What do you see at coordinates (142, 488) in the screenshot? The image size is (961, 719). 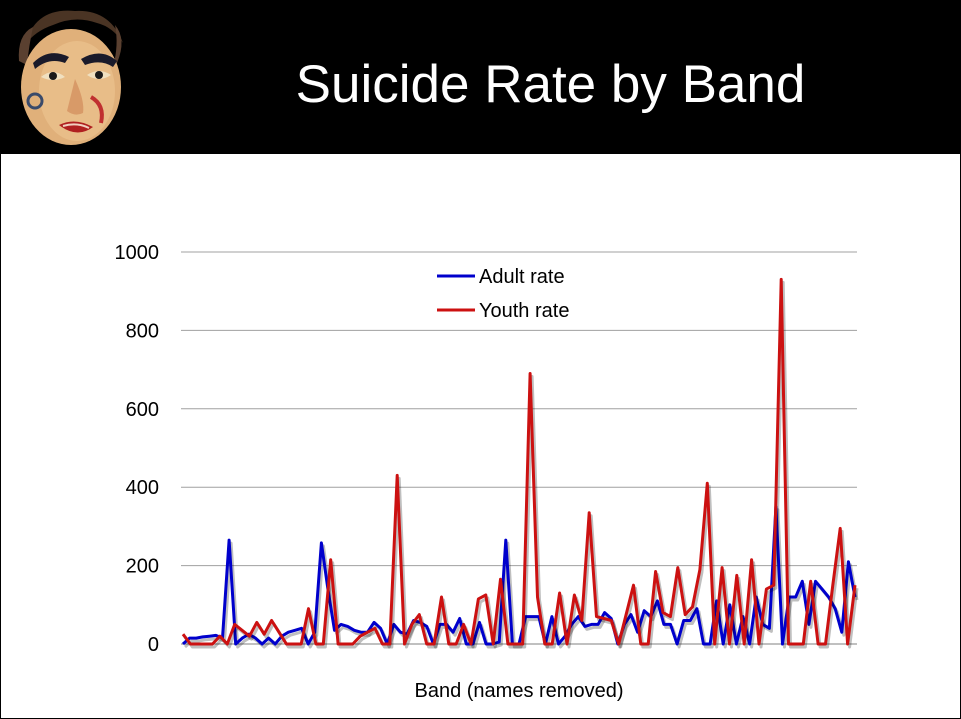 I see `y-tick-label: 400` at bounding box center [142, 488].